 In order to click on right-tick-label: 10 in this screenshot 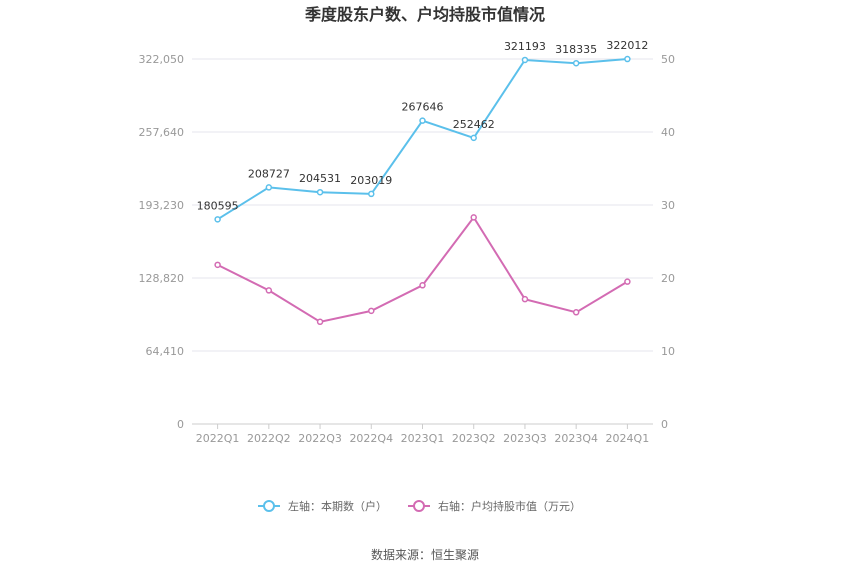, I will do `click(668, 351)`.